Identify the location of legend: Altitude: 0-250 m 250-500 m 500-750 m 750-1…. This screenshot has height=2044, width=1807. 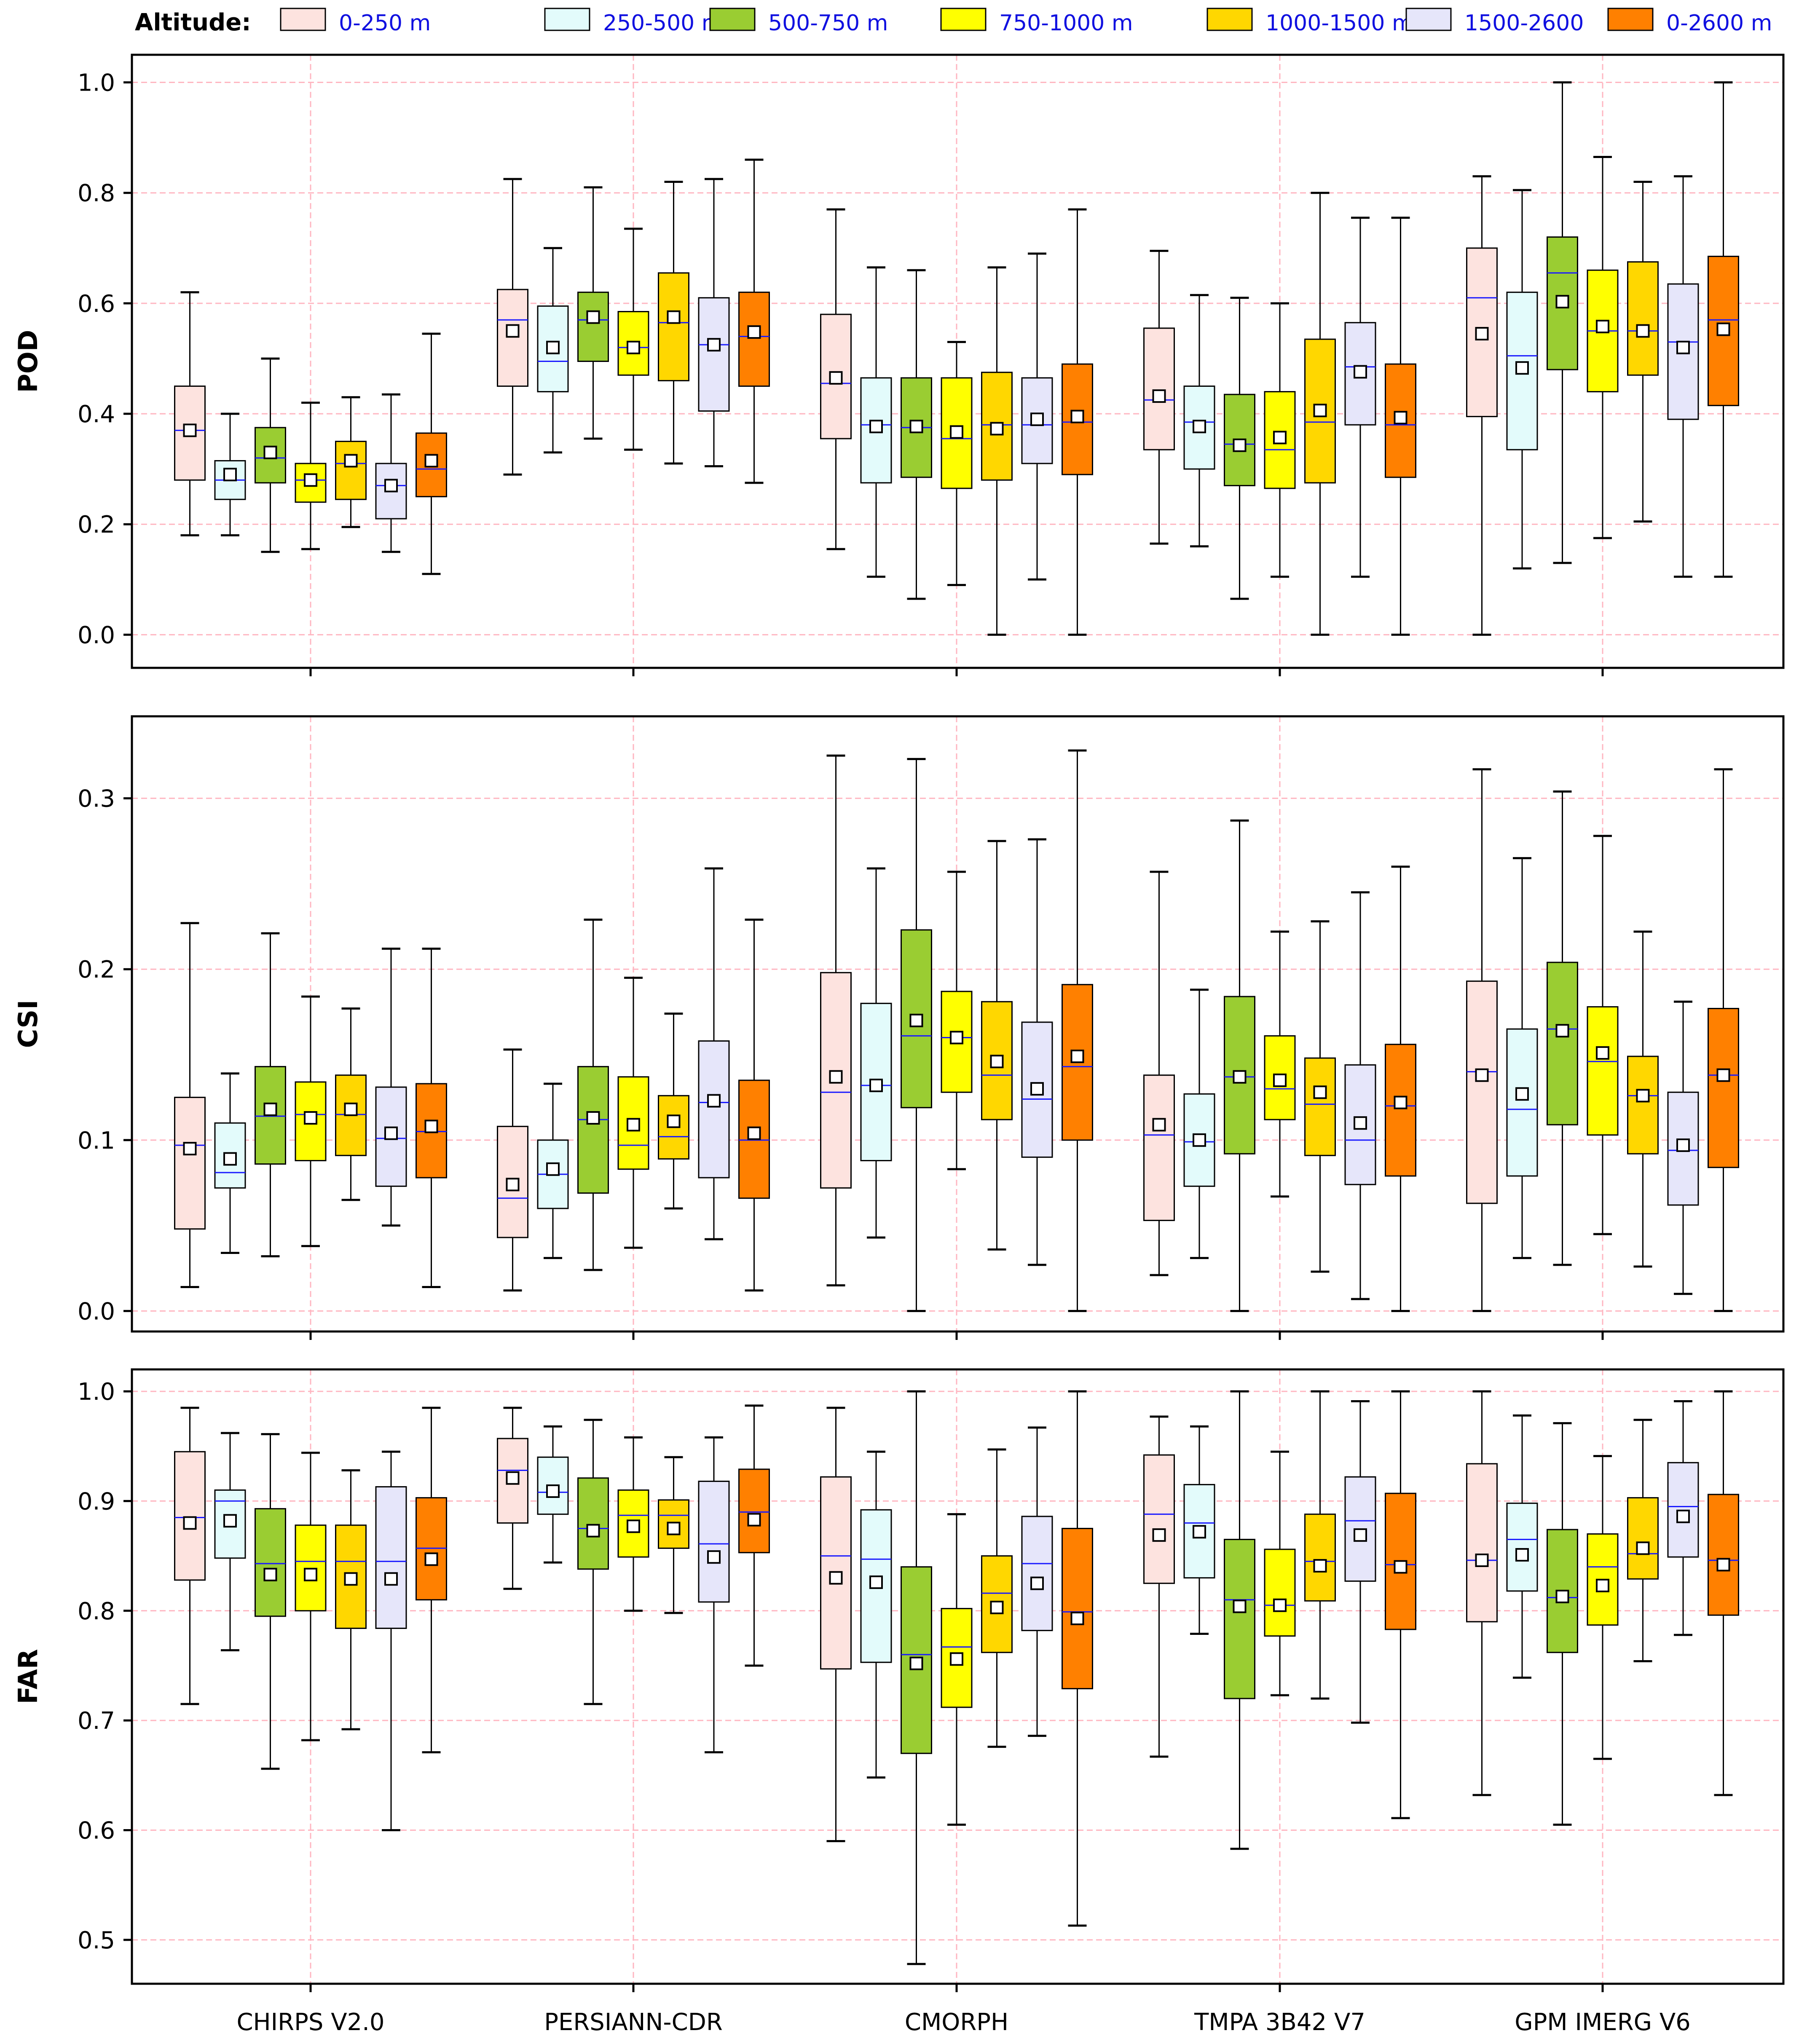
(953, 22).